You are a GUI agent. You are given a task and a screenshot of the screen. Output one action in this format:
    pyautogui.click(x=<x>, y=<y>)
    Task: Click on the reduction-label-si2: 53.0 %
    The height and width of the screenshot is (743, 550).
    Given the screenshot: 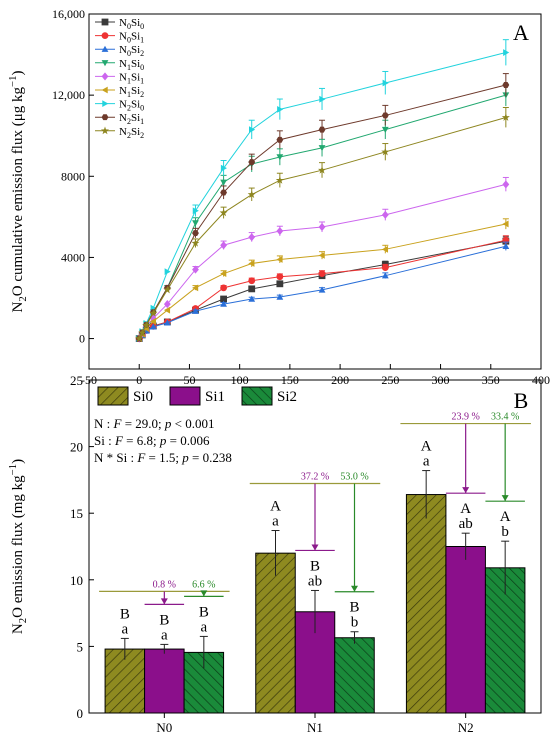 What is the action you would take?
    pyautogui.click(x=354, y=477)
    